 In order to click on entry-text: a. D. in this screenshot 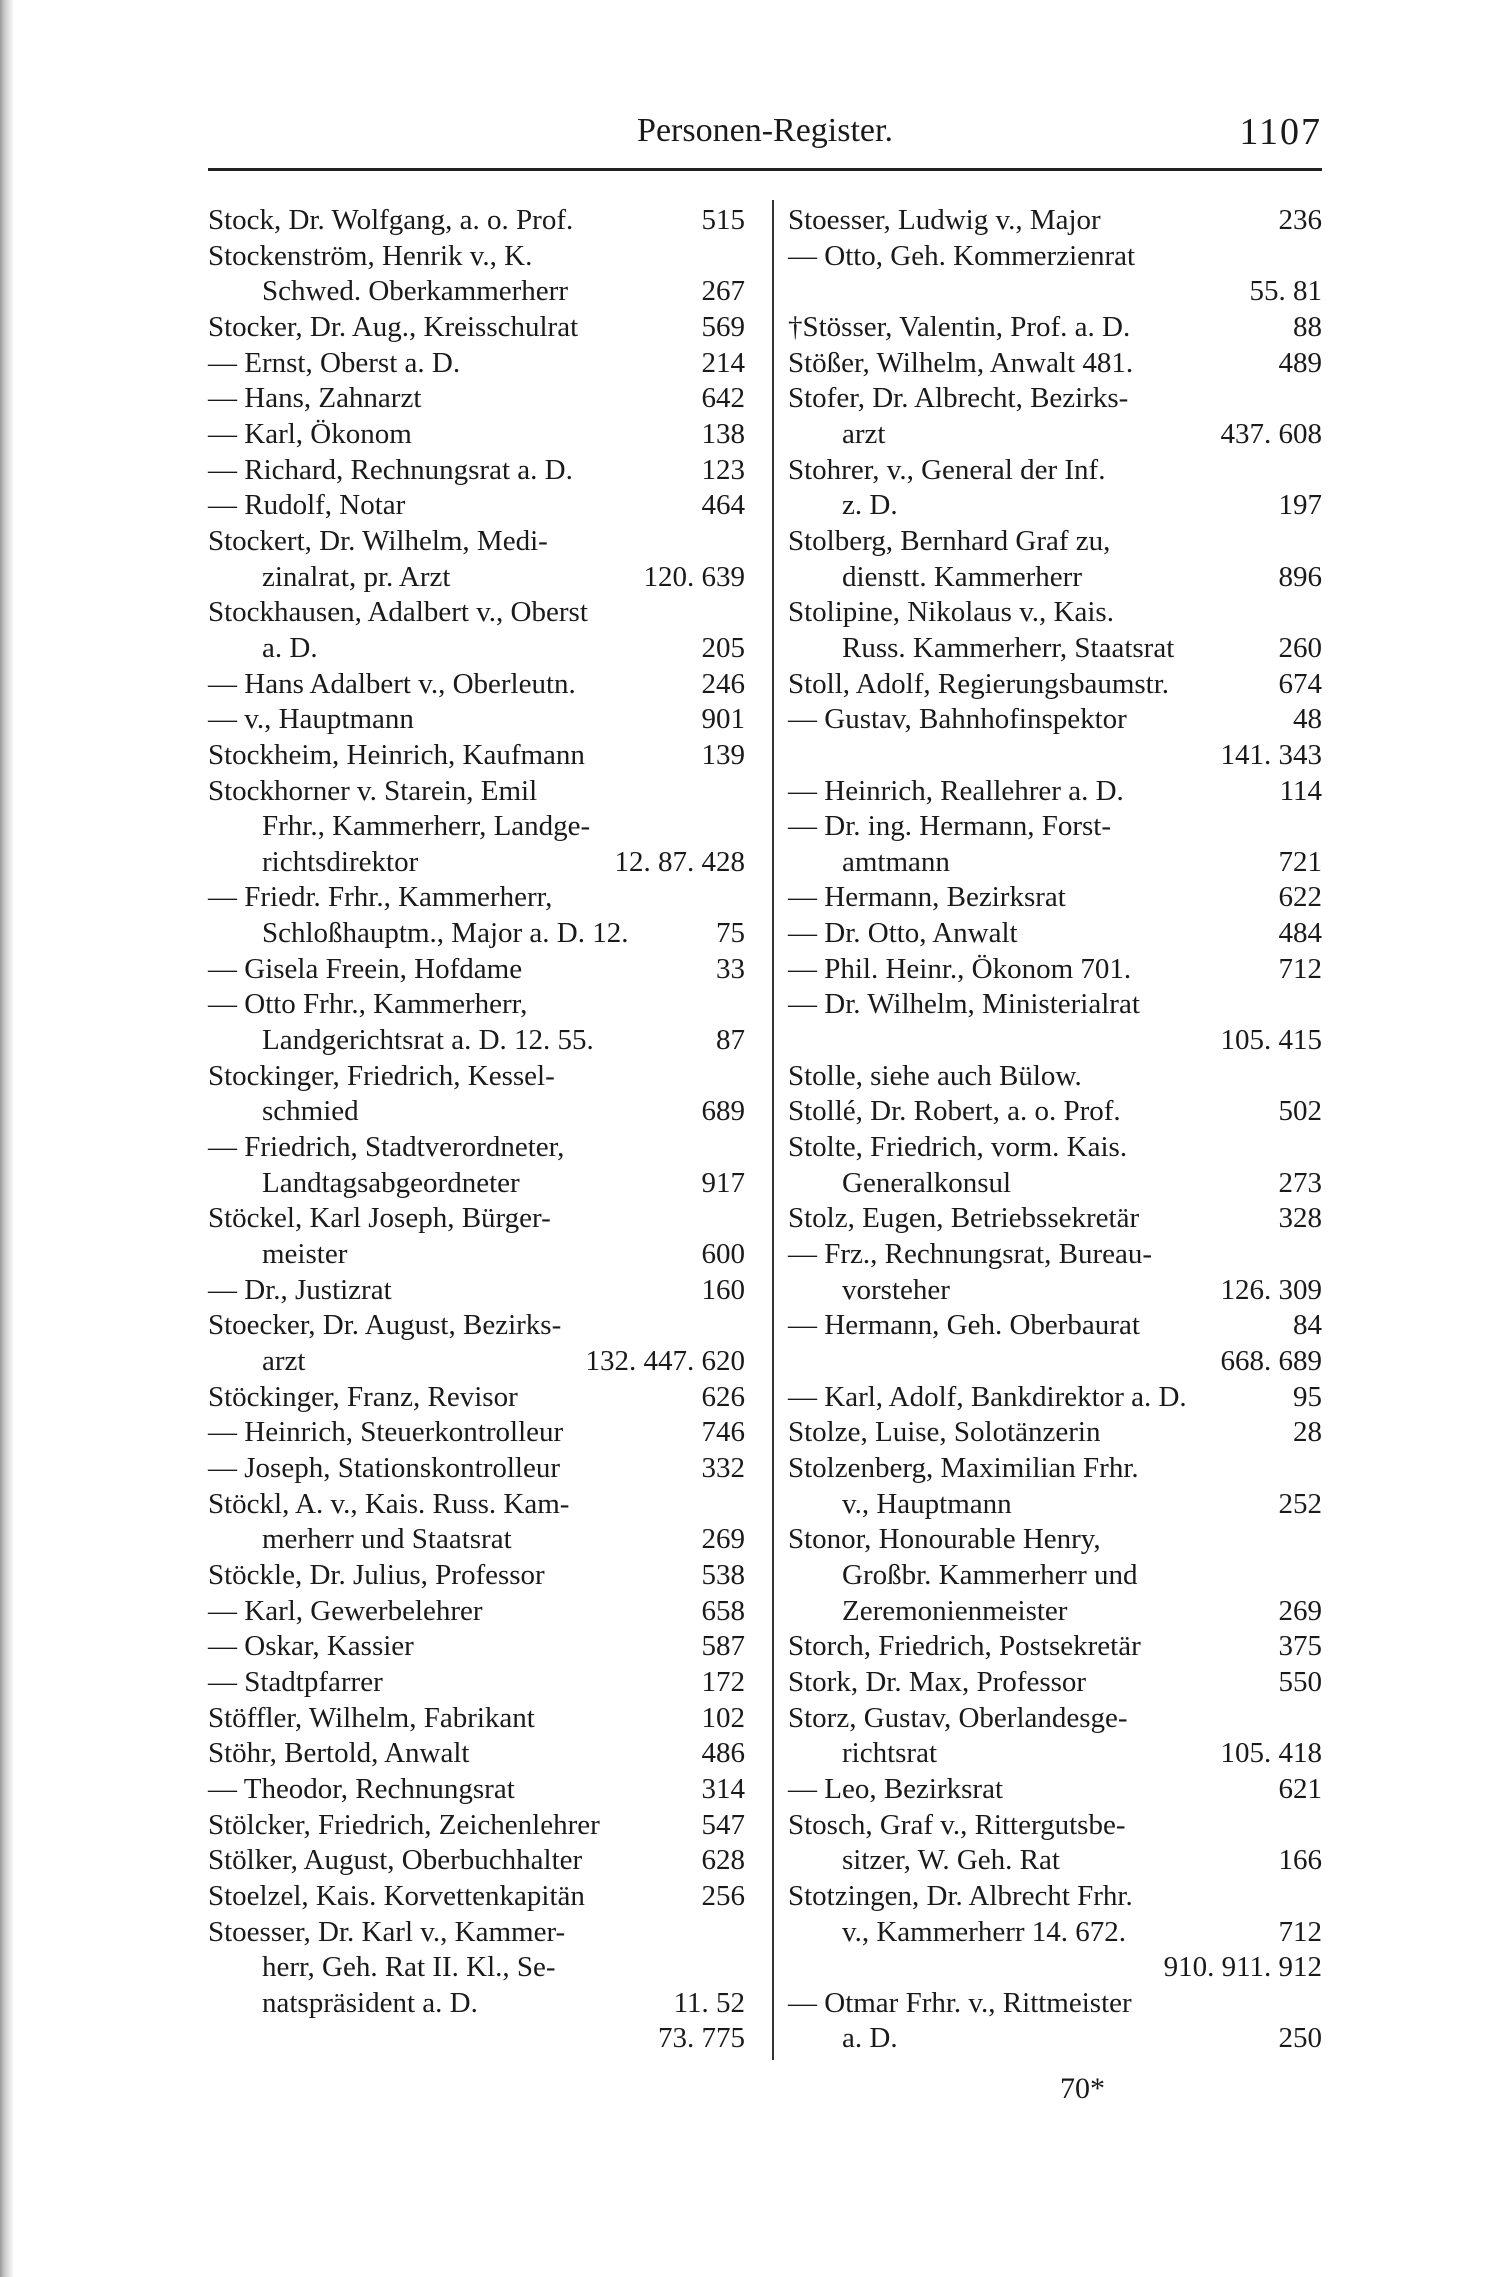, I will do `click(870, 2038)`.